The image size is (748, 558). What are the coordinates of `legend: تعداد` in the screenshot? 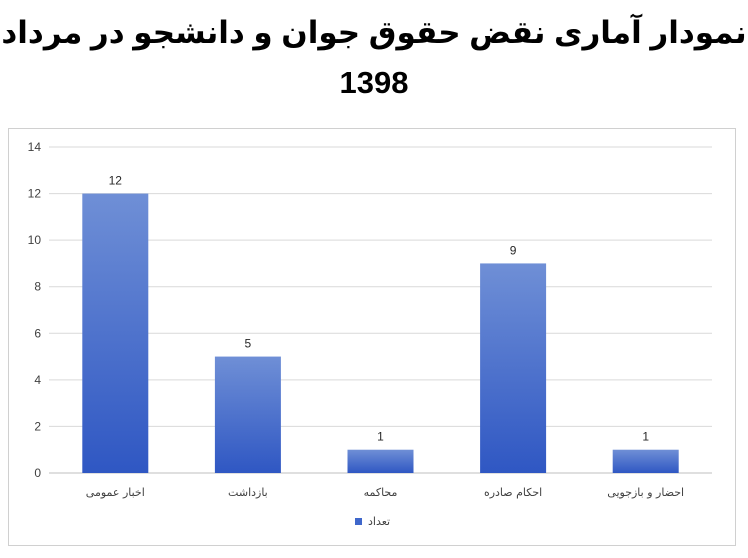 It's located at (372, 521).